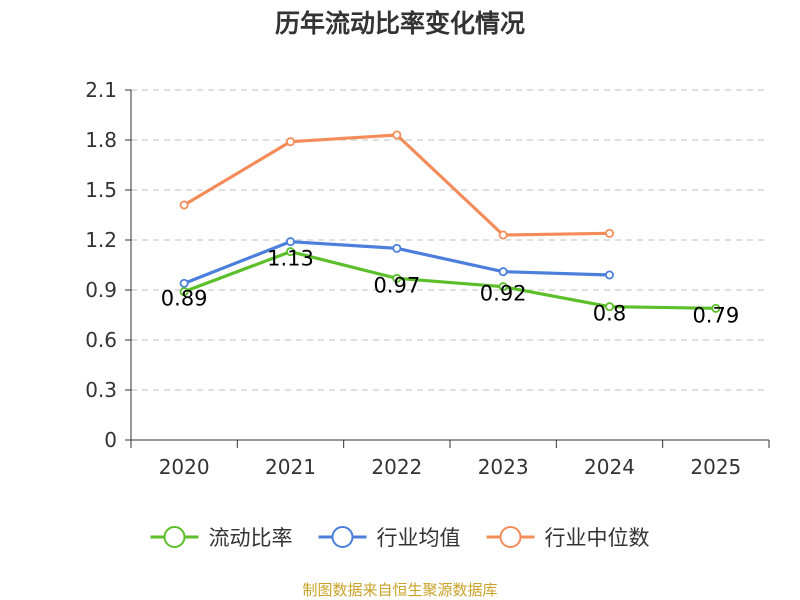 Image resolution: width=800 pixels, height=600 pixels. I want to click on data-label: 0.97, so click(396, 285).